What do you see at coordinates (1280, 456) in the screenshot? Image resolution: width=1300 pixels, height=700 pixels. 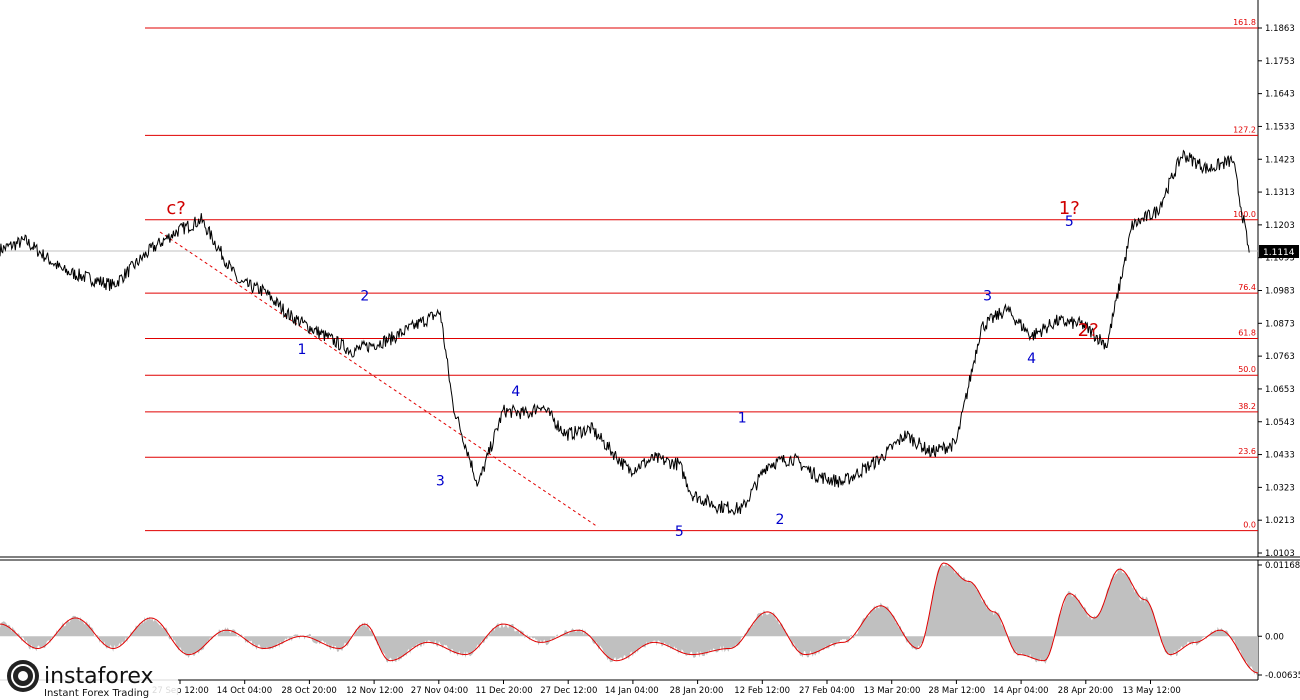 I see `price-tick-label: 1.0433` at bounding box center [1280, 456].